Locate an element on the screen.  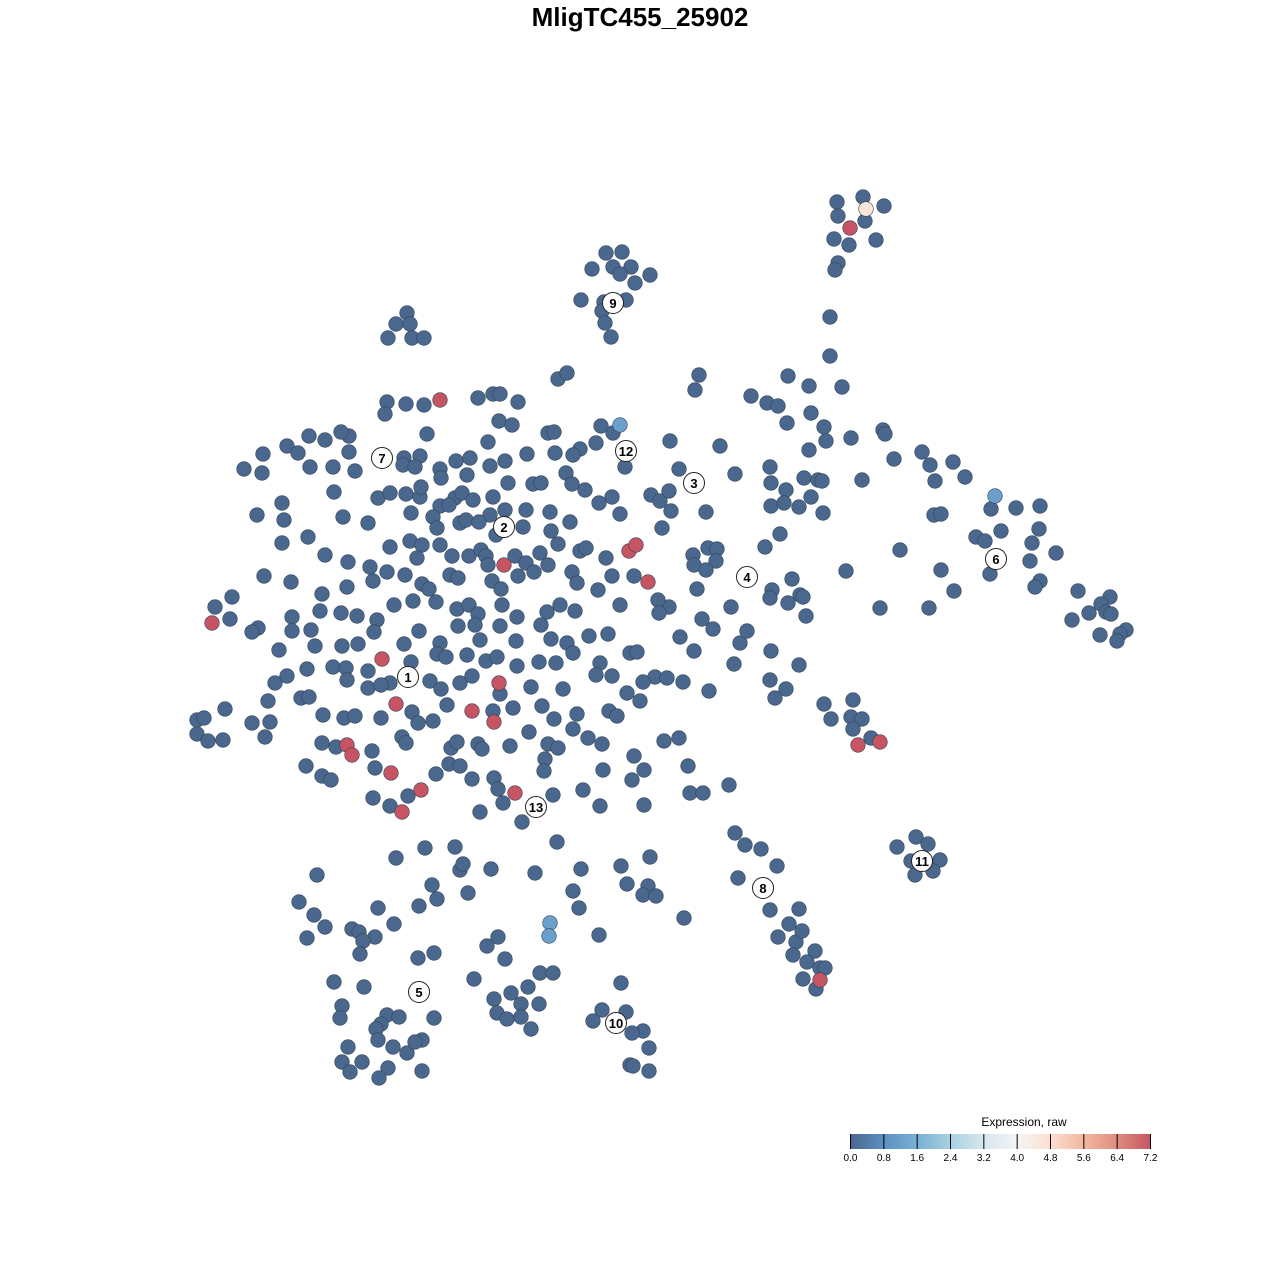
colorbar-tick-label: 3.2 is located at coordinates (983, 1158).